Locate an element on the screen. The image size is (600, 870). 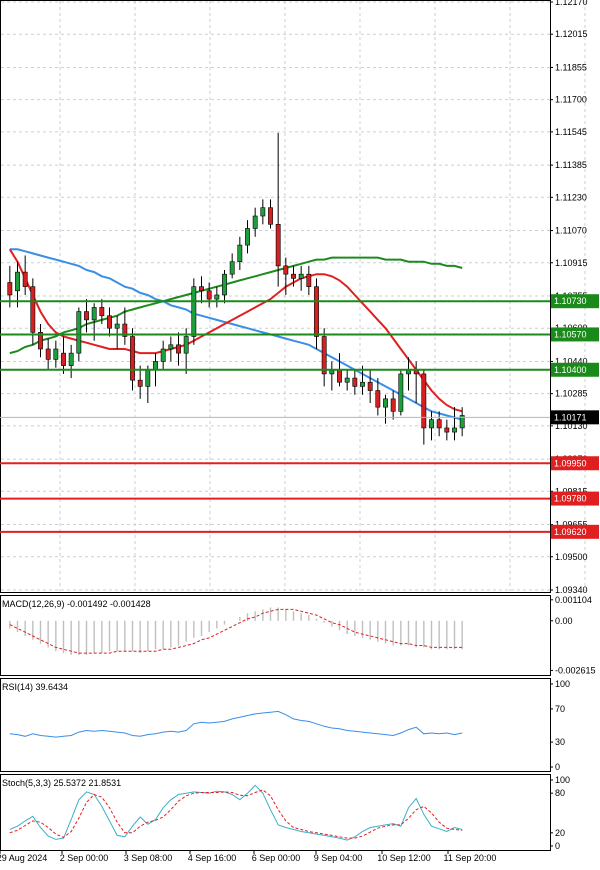
stoch-pane: Stoch(5,3,3) 25.5372 21.8531 100 80 20 0 is located at coordinates (285, 813).